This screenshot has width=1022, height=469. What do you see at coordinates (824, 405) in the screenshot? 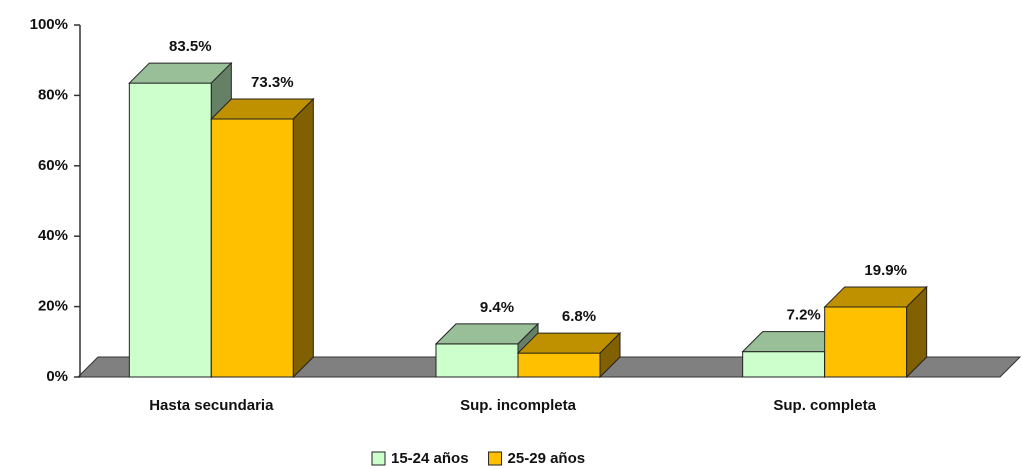
I see `x-tick-label: Sup. completa` at bounding box center [824, 405].